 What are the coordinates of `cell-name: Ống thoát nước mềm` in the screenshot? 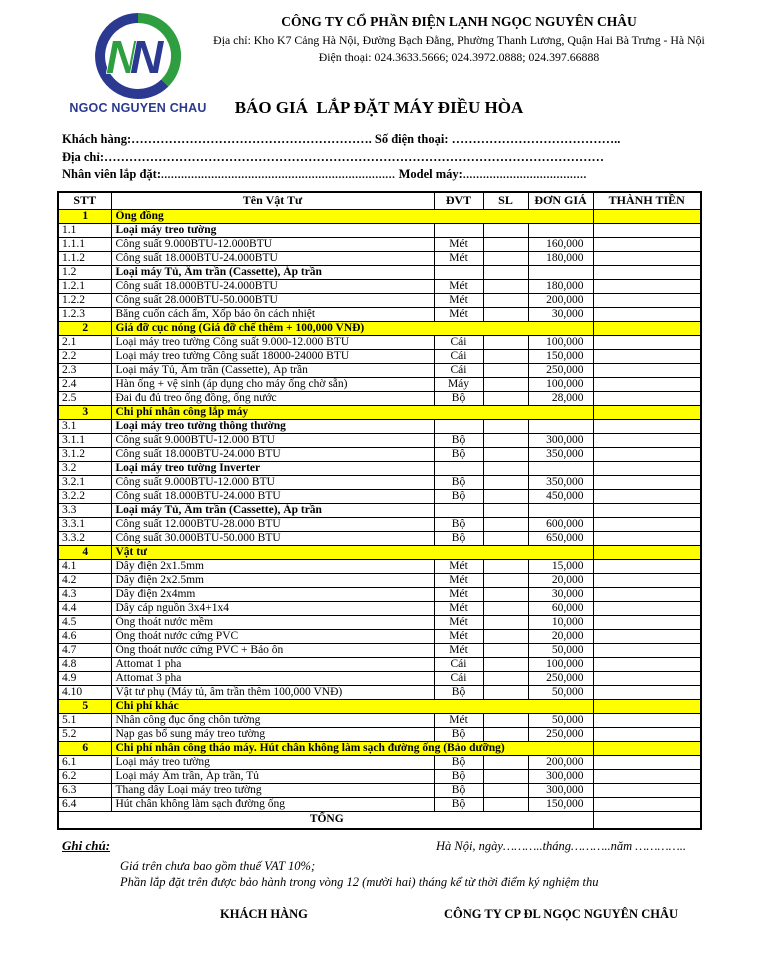 It's located at (272, 622).